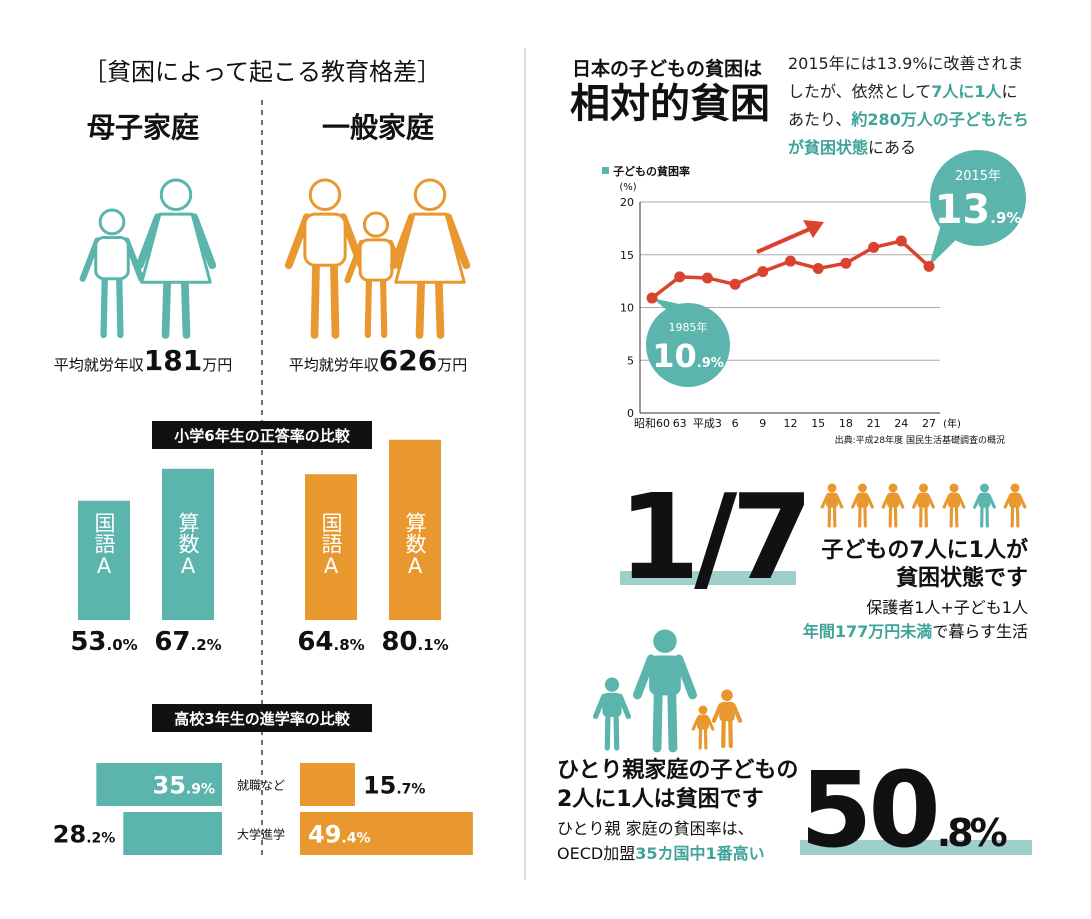  I want to click on ratio-line: 子どもの7人に1人が, so click(924, 550).